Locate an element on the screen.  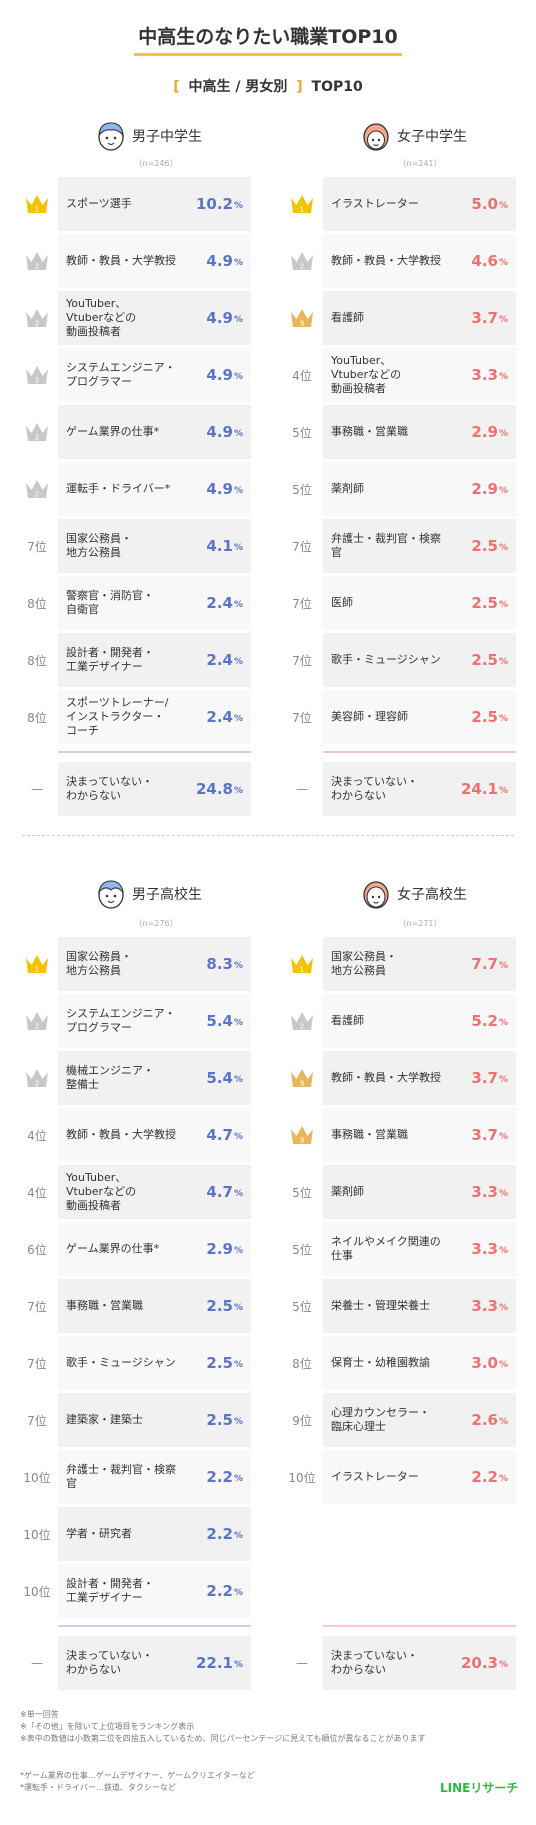
rank-cell: 7位 is located at coordinates (302, 660).